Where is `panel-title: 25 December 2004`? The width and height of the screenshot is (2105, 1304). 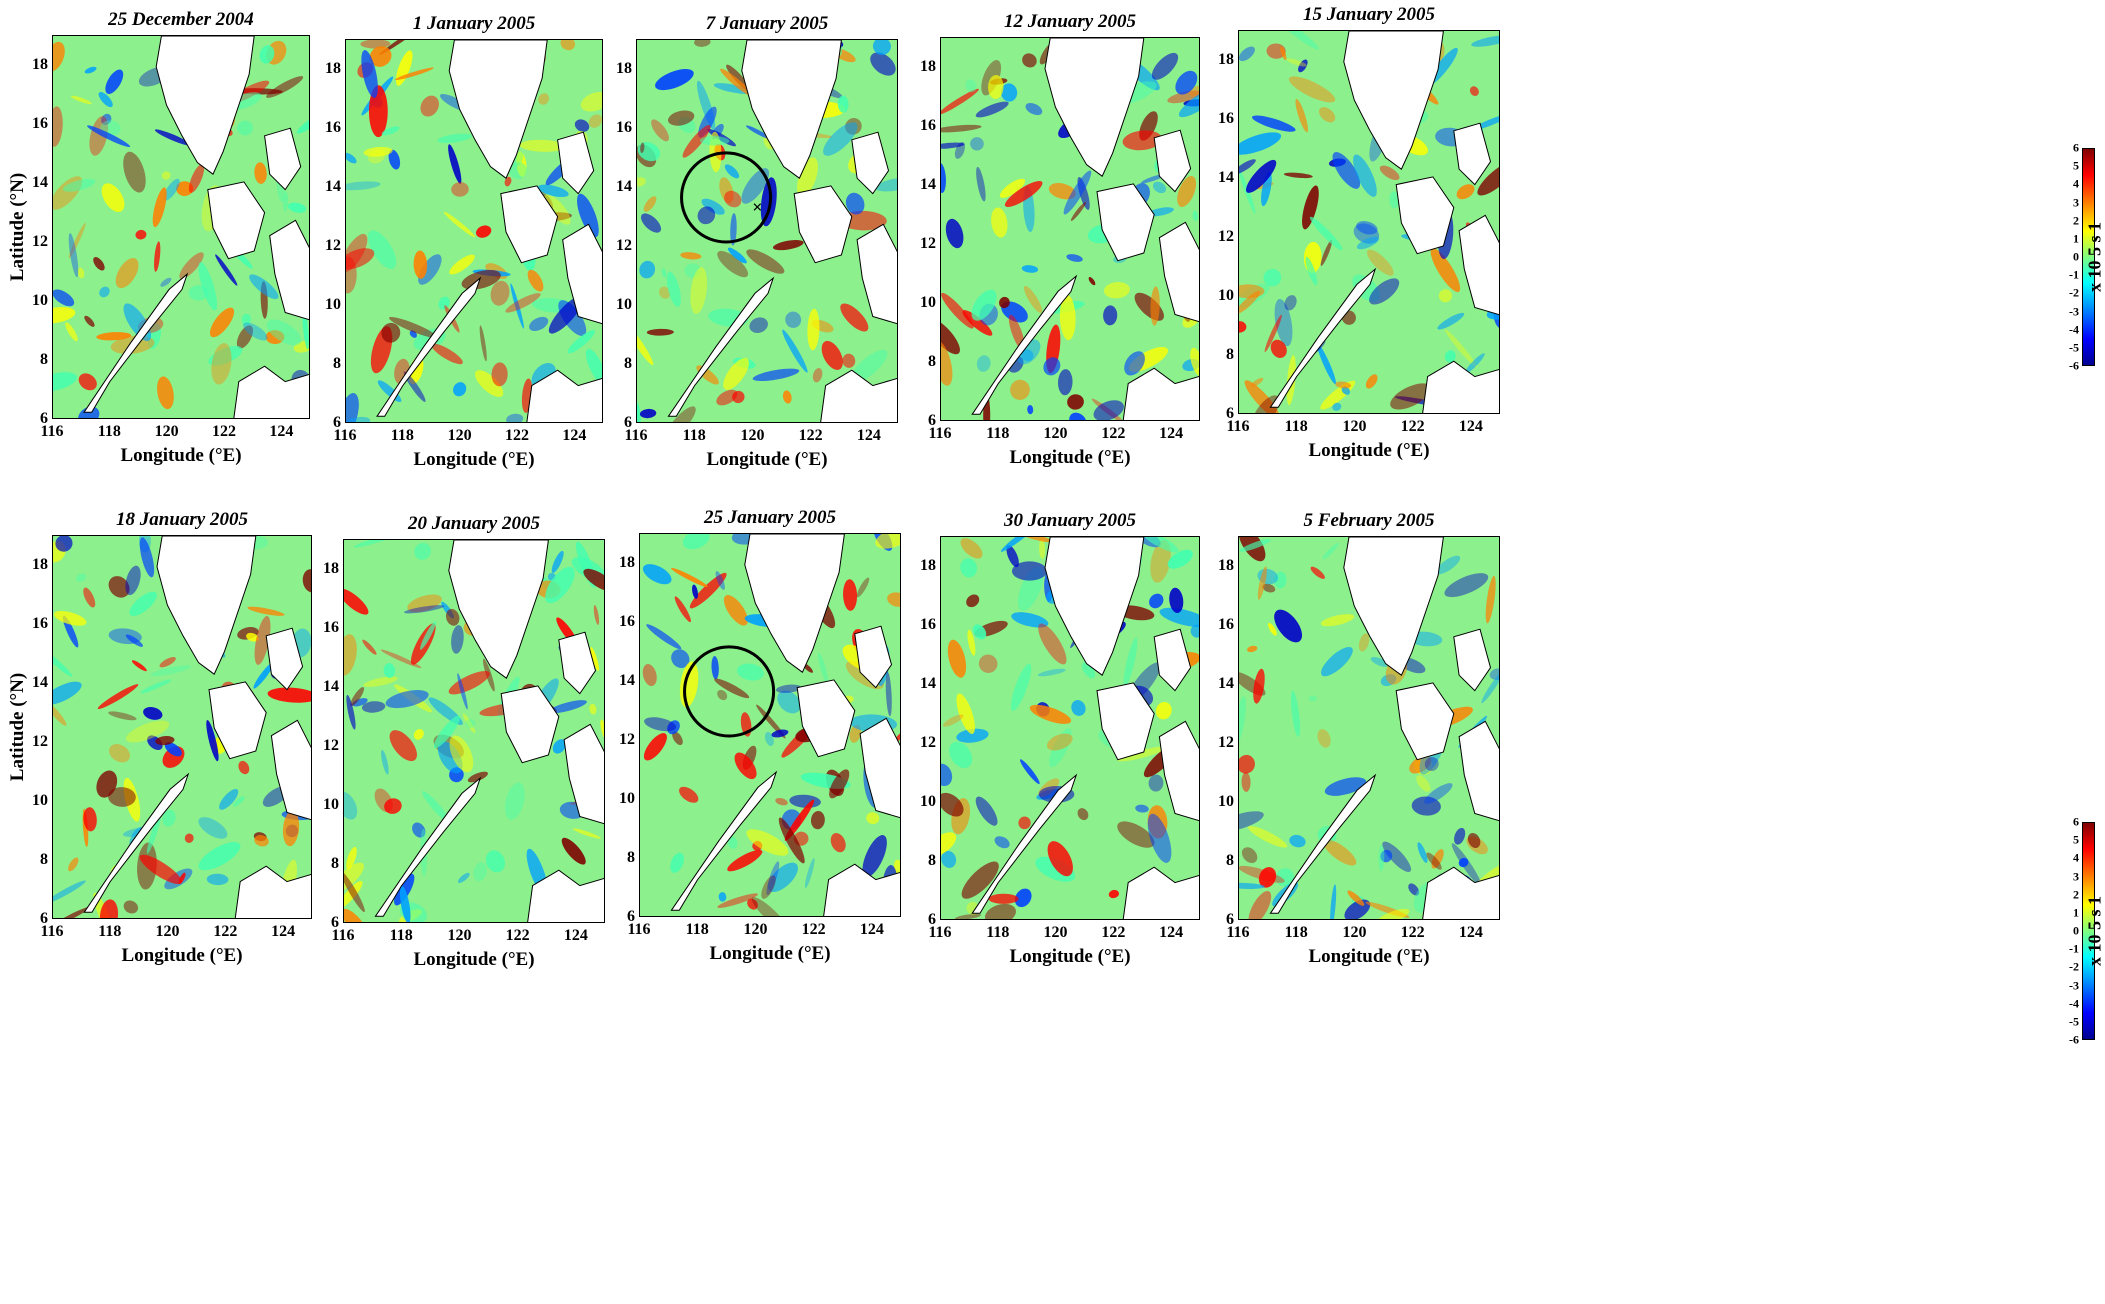 panel-title: 25 December 2004 is located at coordinates (181, 19).